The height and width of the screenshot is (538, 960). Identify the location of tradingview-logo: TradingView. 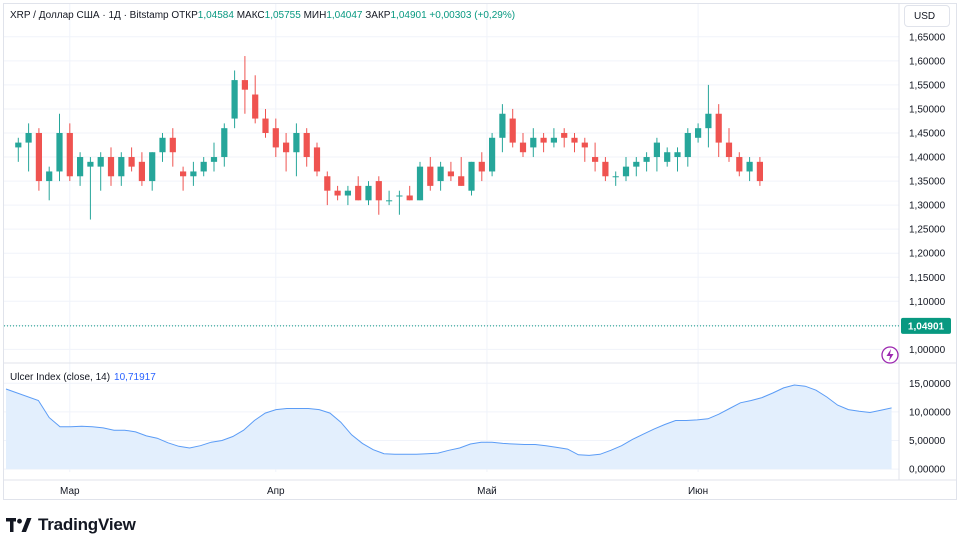
(71, 525).